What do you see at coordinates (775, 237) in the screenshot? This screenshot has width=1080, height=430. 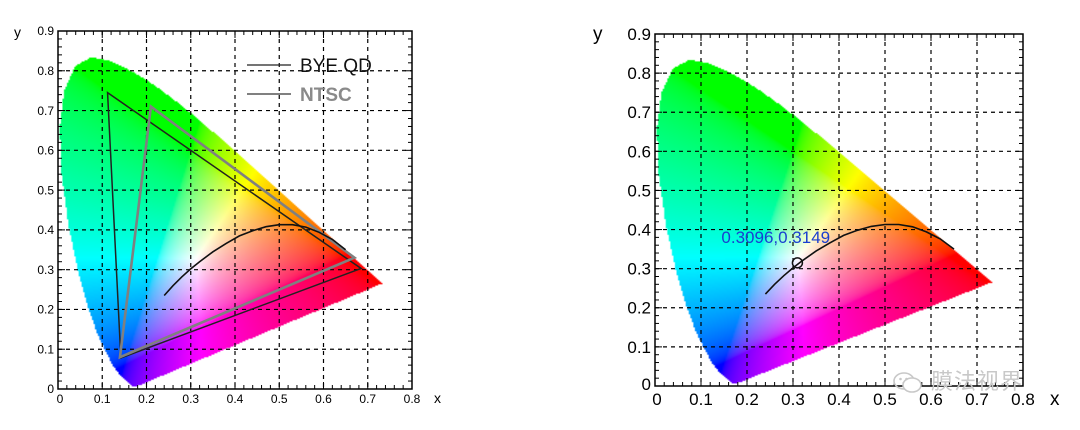 I see `white-point-label: 0.3096,0.3149` at bounding box center [775, 237].